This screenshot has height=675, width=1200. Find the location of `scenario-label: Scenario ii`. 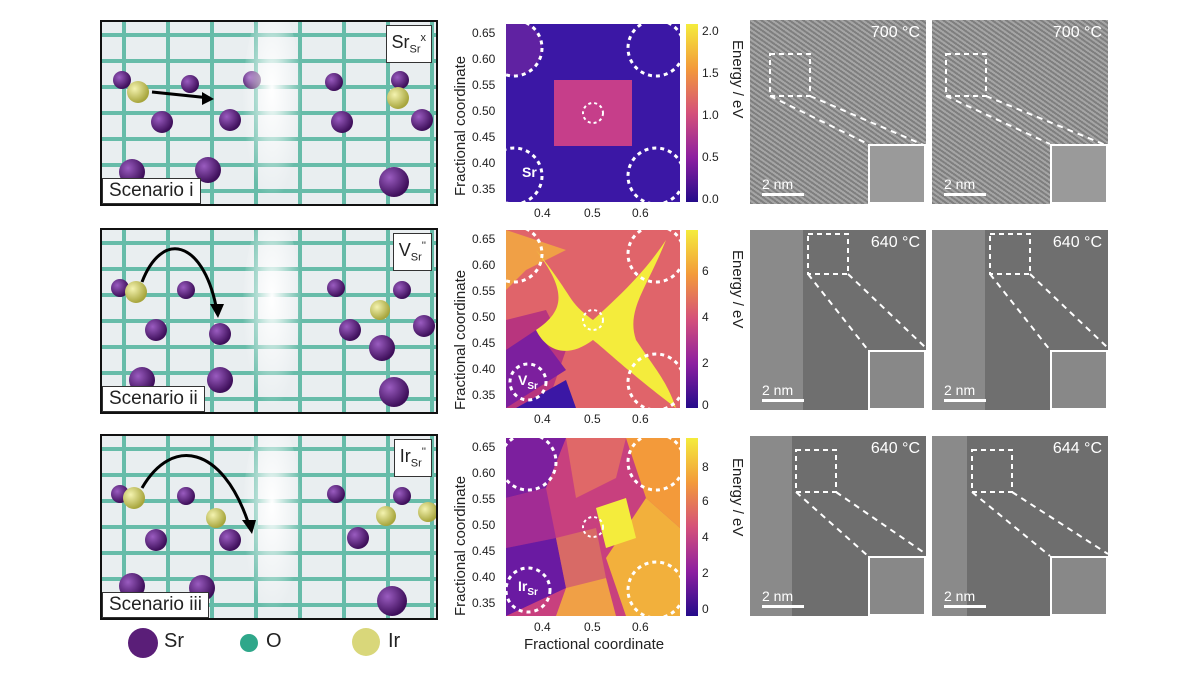

scenario-label: Scenario ii is located at coordinates (153, 399).